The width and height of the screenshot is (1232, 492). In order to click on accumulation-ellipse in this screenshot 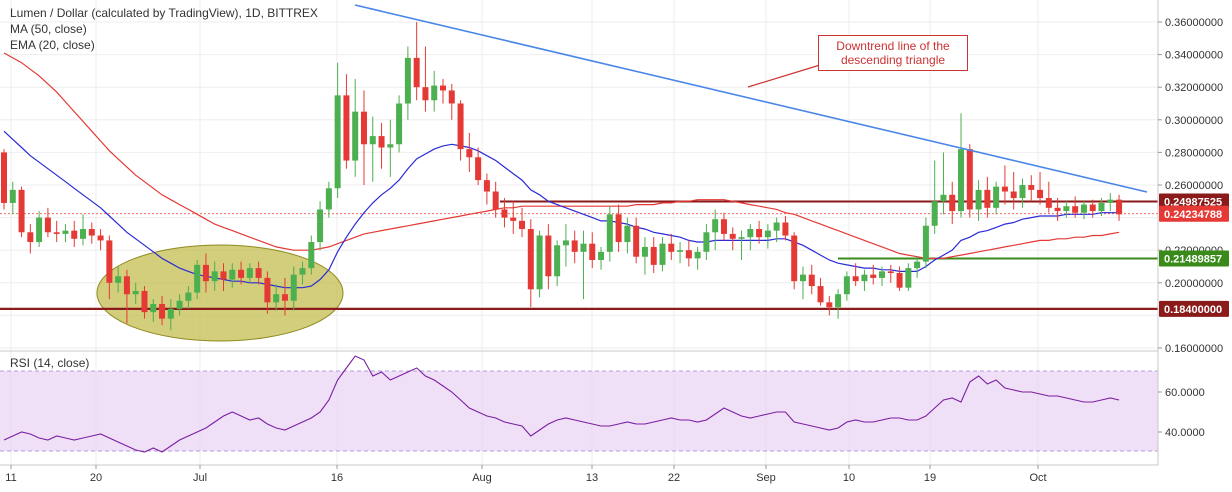, I will do `click(220, 293)`.